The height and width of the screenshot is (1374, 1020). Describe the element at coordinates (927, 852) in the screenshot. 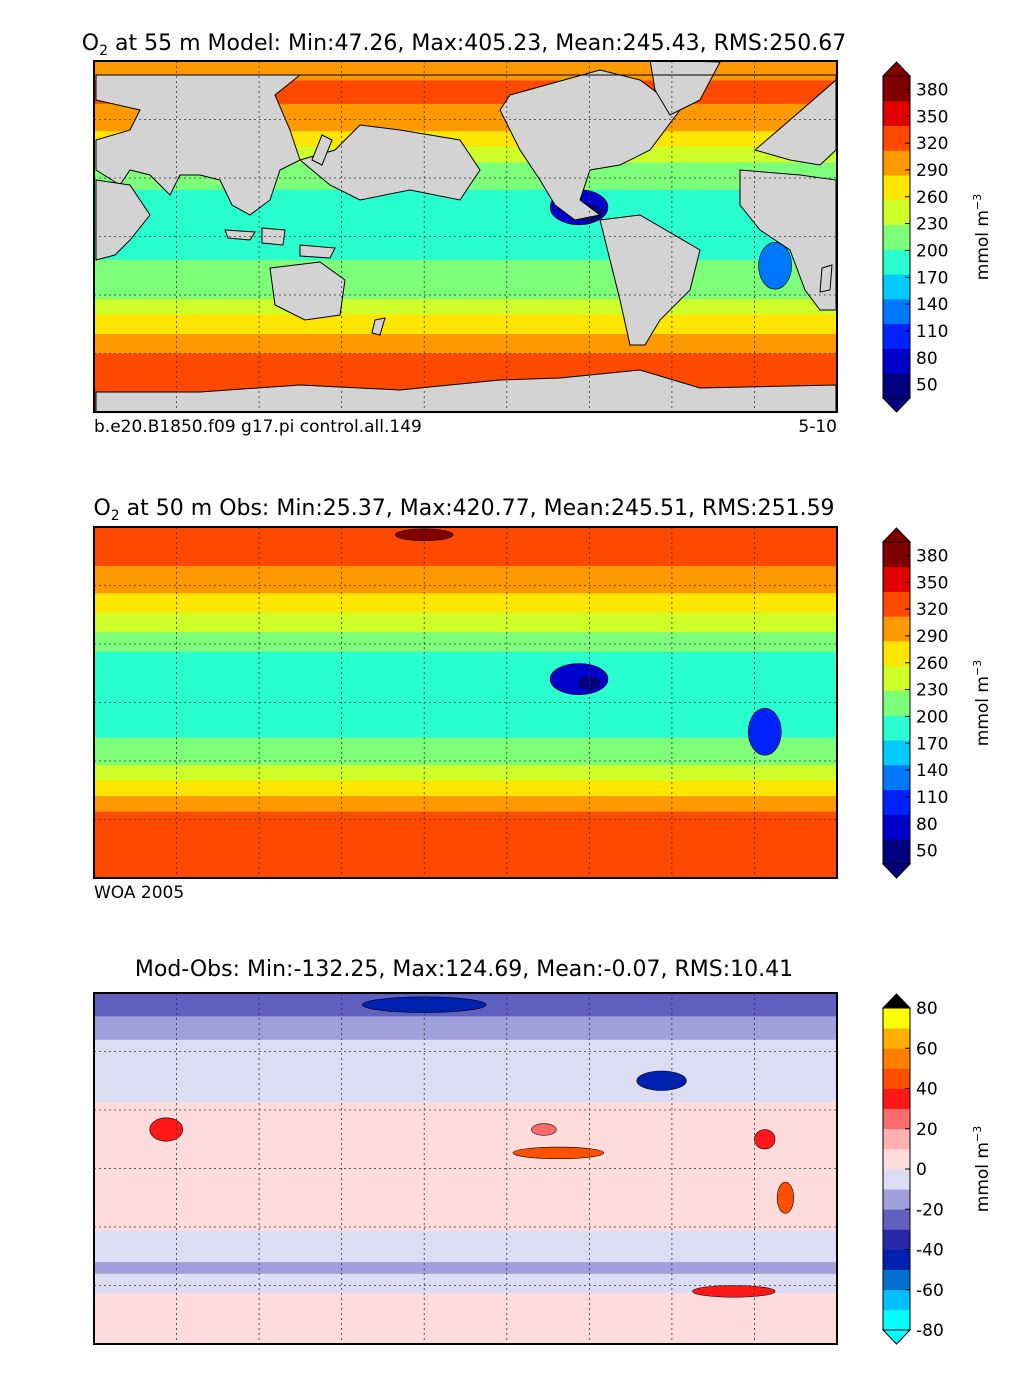

I see `colorbar-tick-label: 50` at that location.